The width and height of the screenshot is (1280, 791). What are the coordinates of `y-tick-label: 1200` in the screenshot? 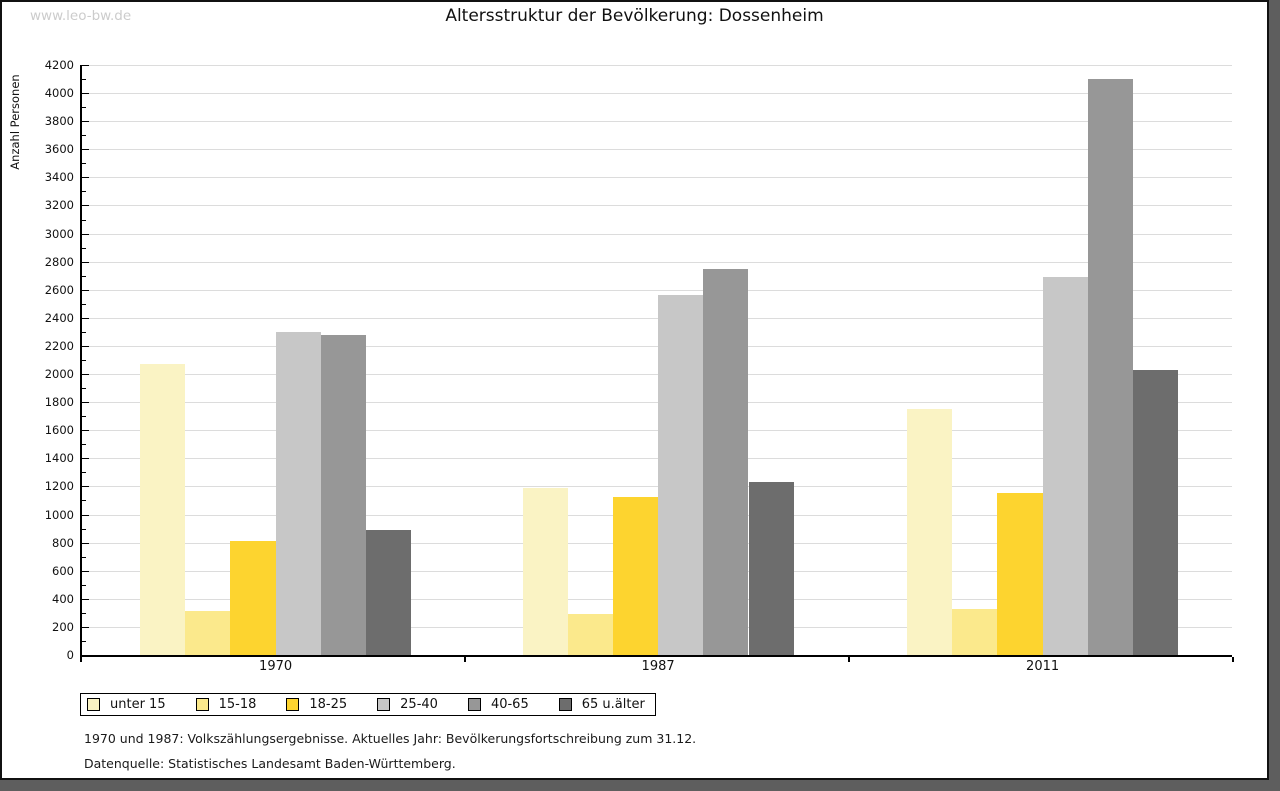 It's located at (59, 486).